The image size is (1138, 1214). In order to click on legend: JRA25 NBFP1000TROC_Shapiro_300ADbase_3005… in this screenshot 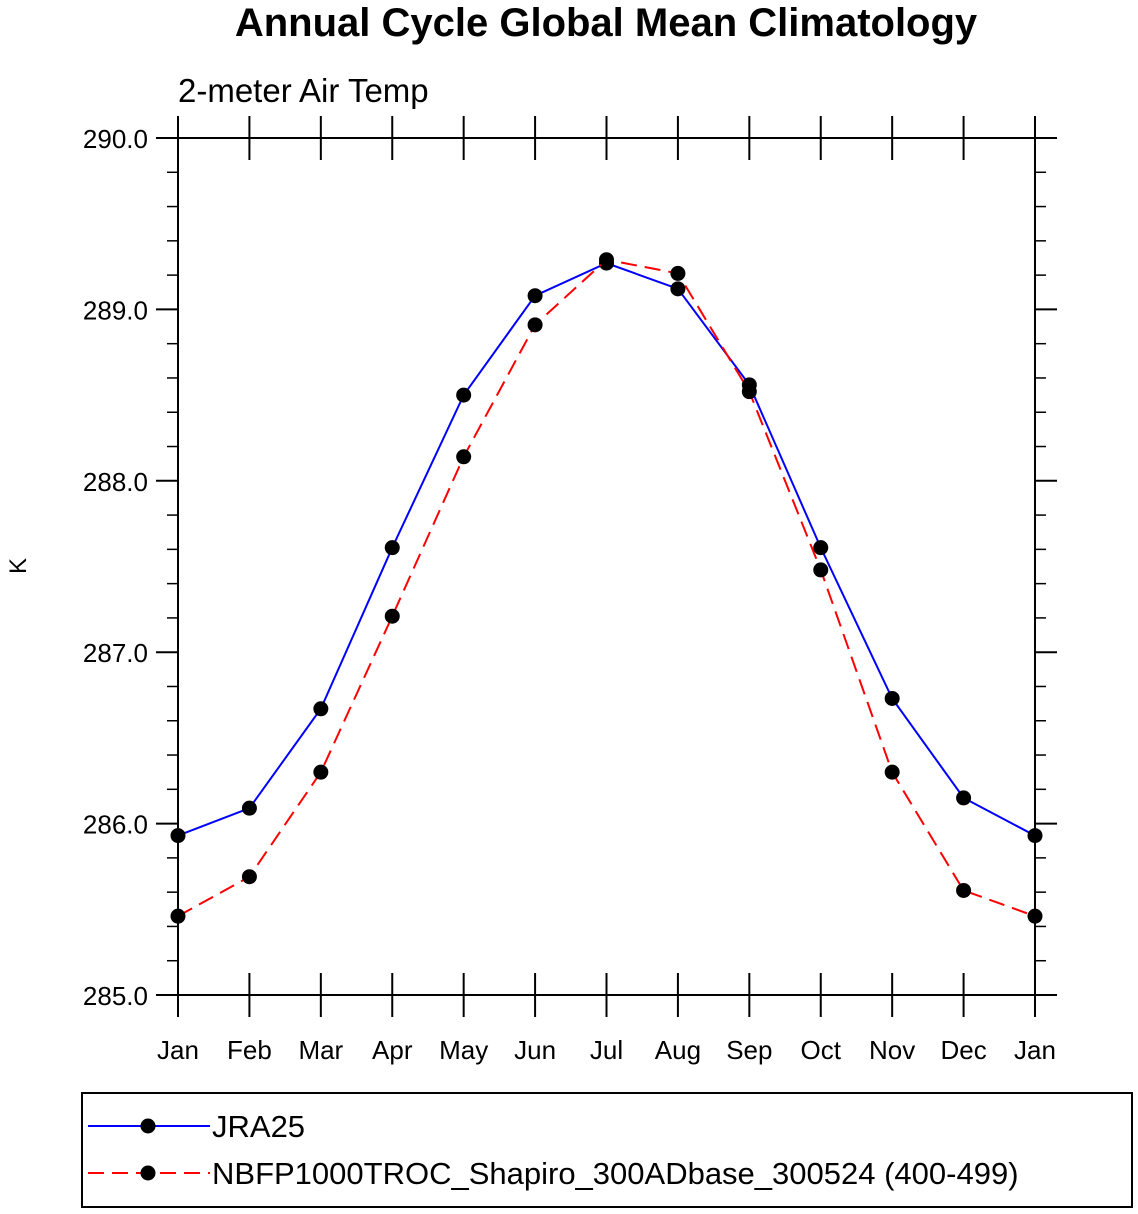, I will do `click(607, 1150)`.